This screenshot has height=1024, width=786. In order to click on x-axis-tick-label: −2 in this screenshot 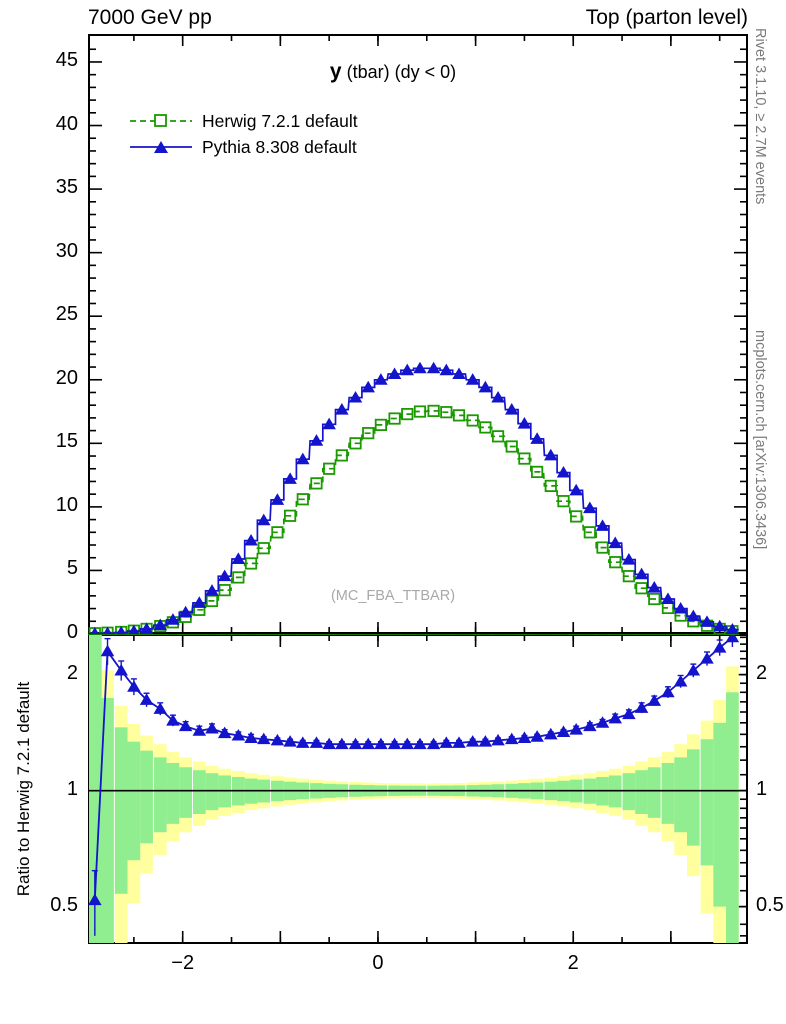, I will do `click(183, 963)`.